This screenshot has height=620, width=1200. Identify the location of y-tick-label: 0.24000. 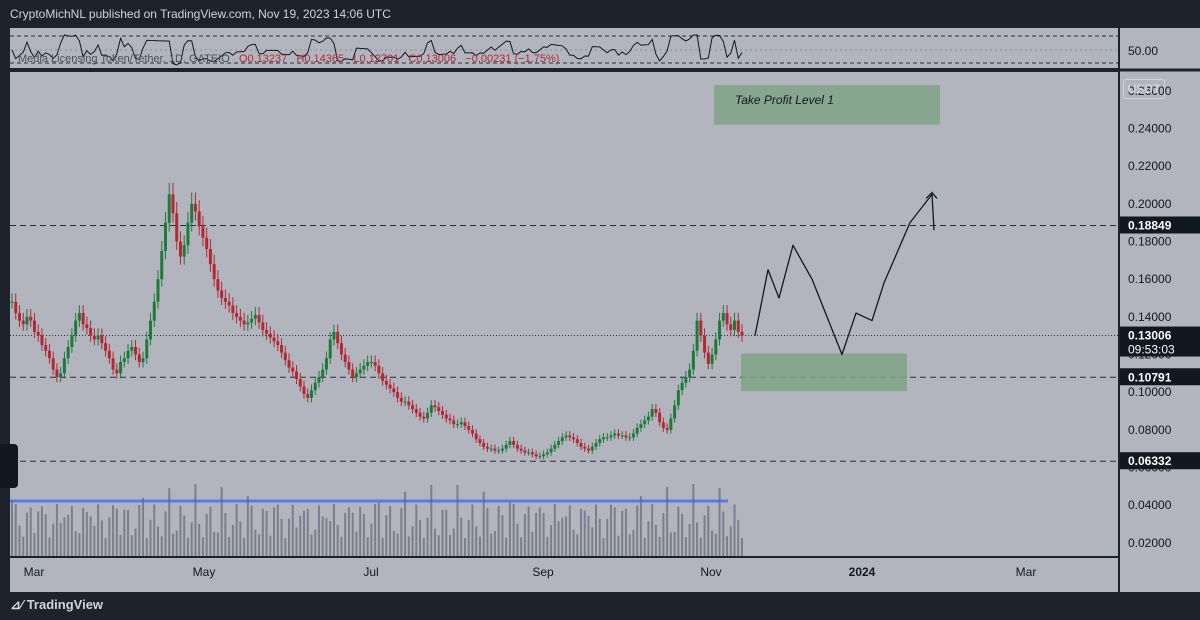
(1150, 128).